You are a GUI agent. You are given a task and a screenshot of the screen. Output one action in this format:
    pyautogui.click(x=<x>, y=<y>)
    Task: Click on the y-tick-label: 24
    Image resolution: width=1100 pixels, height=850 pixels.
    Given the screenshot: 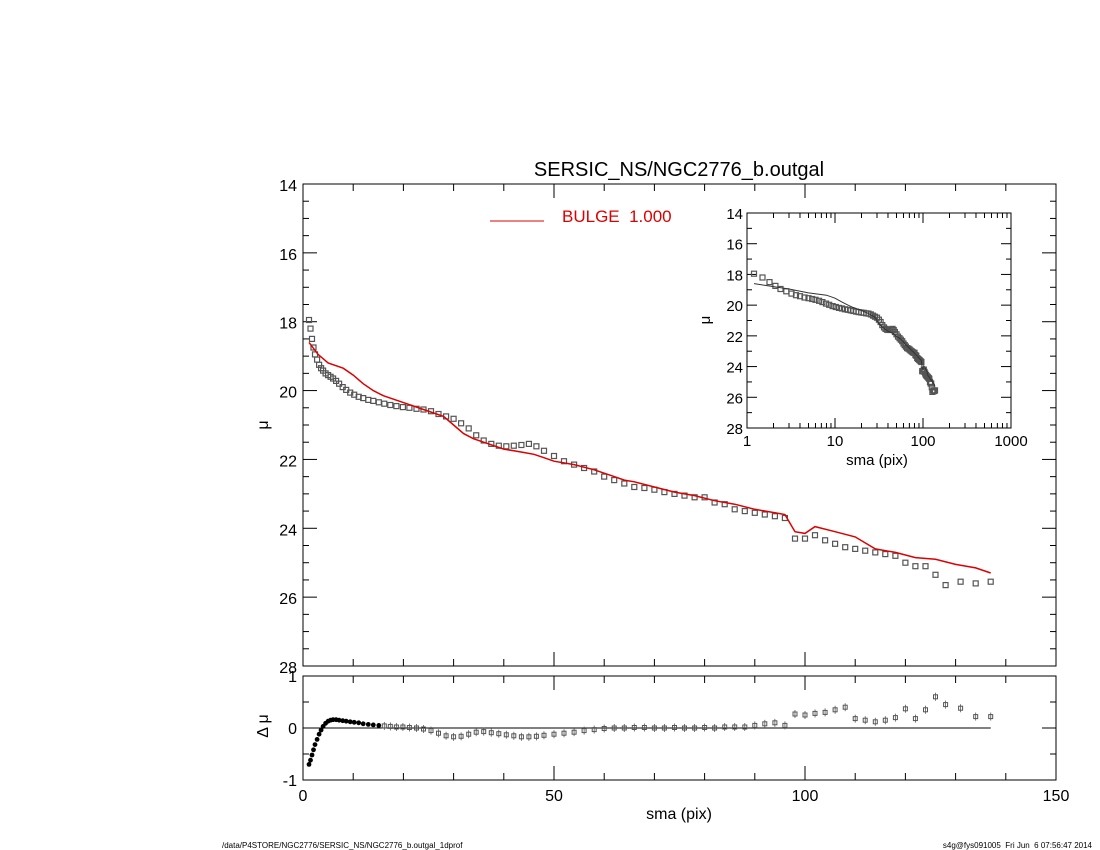 What is the action you would take?
    pyautogui.click(x=734, y=368)
    